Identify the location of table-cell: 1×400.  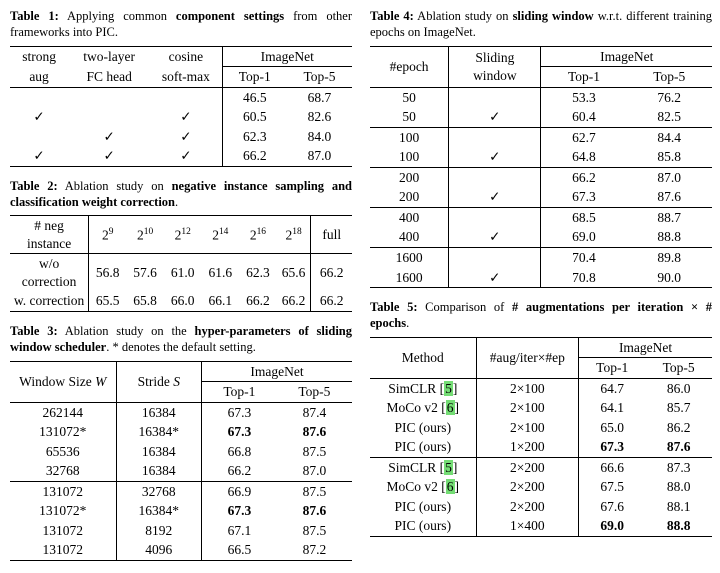
(528, 526).